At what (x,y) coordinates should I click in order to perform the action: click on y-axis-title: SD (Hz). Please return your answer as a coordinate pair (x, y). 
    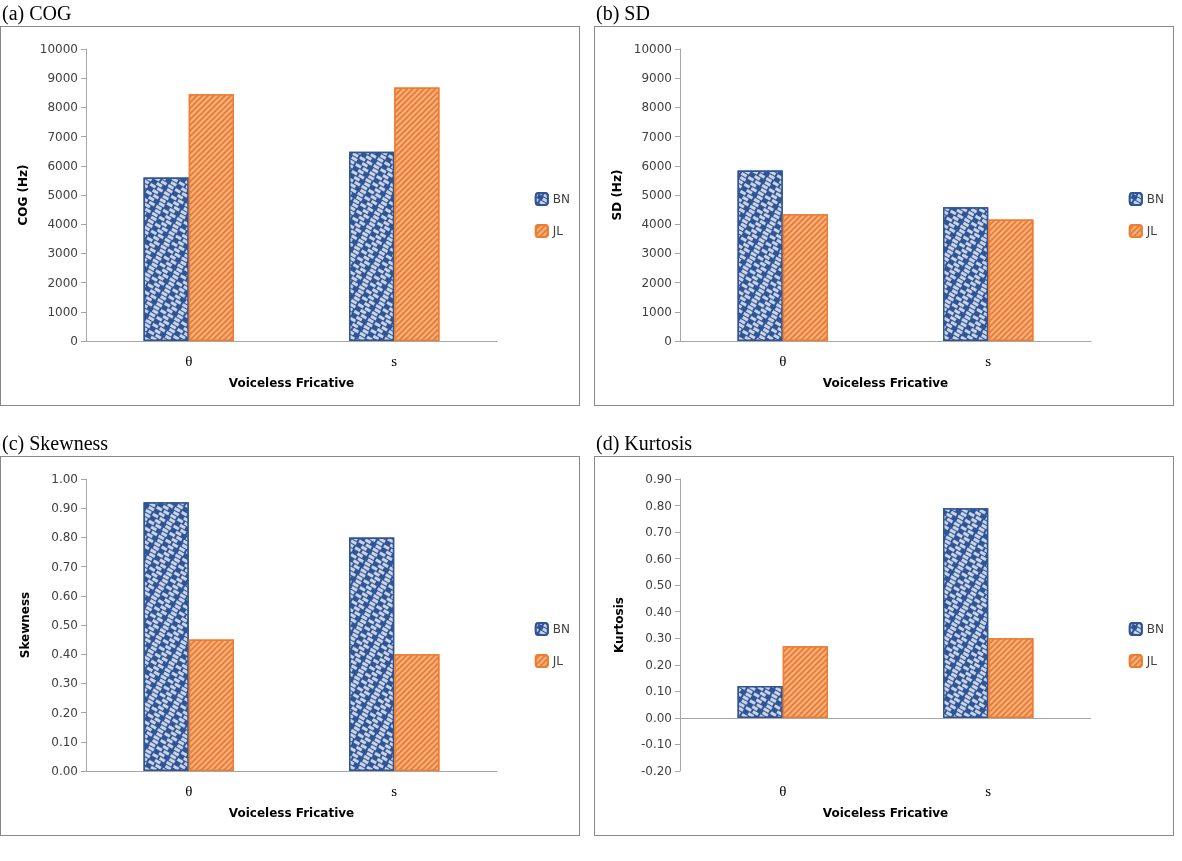
    Looking at the image, I should click on (616, 195).